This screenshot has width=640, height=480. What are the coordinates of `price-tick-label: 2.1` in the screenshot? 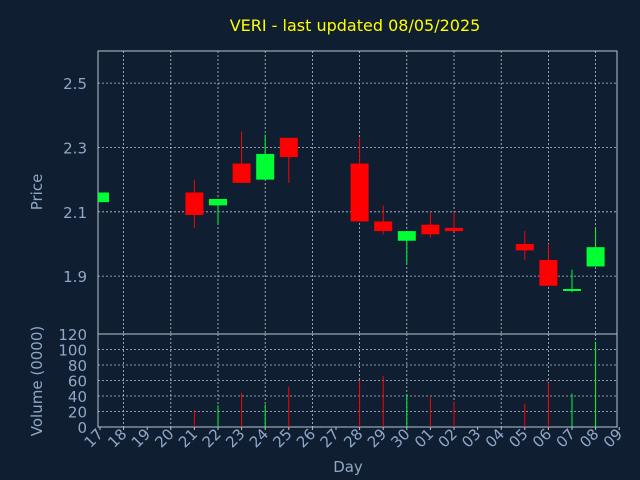 It's located at (75, 213).